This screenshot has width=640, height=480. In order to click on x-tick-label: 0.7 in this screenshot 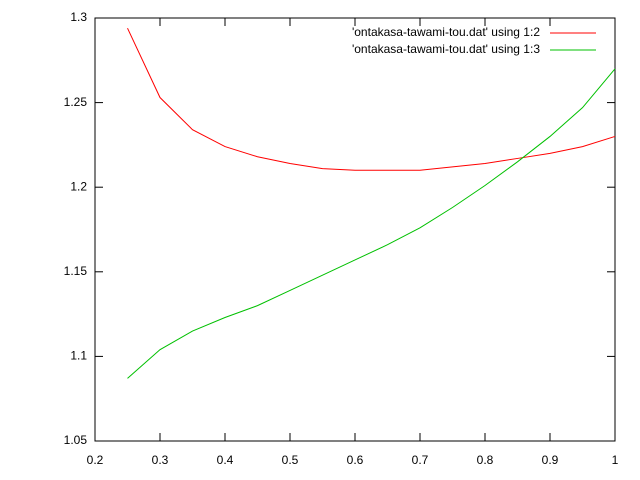, I will do `click(420, 460)`.